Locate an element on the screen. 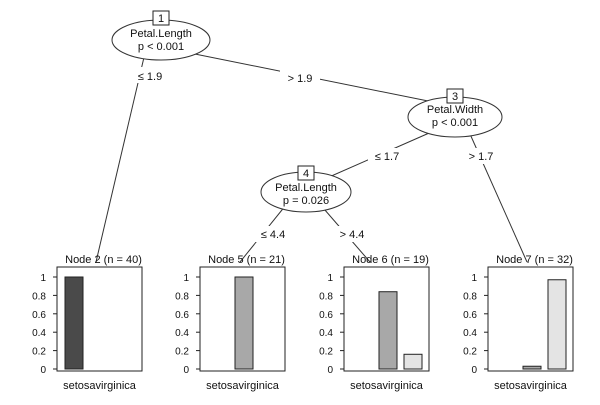 Image resolution: width=600 pixels, height=405 pixels. node-id: 1 is located at coordinates (161, 19).